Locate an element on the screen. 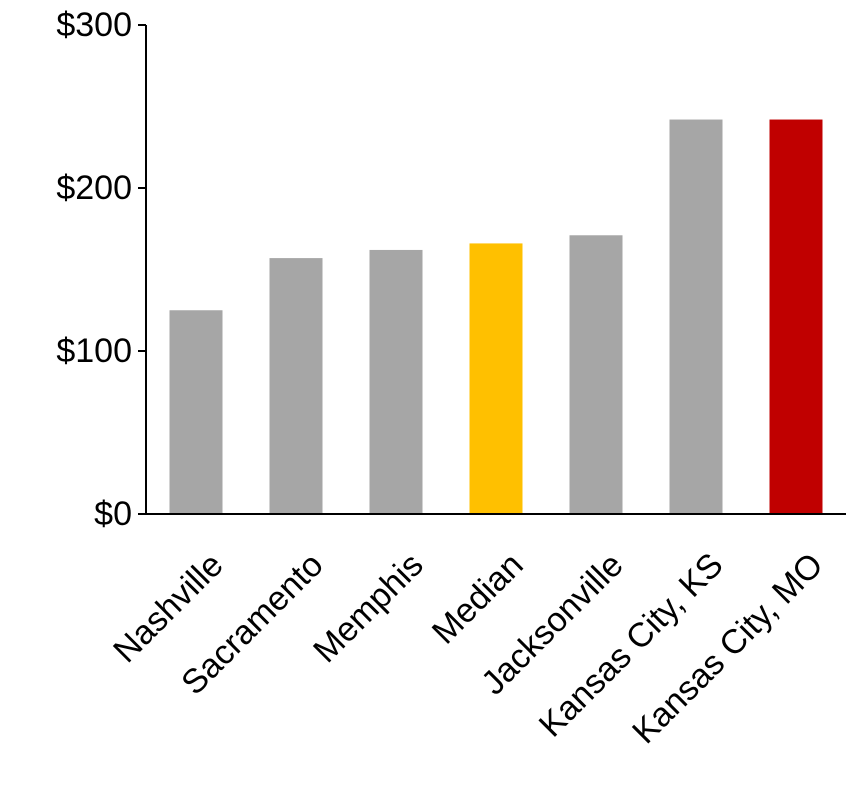 The height and width of the screenshot is (792, 865). category-label: Kansas City, KS is located at coordinates (631, 645).